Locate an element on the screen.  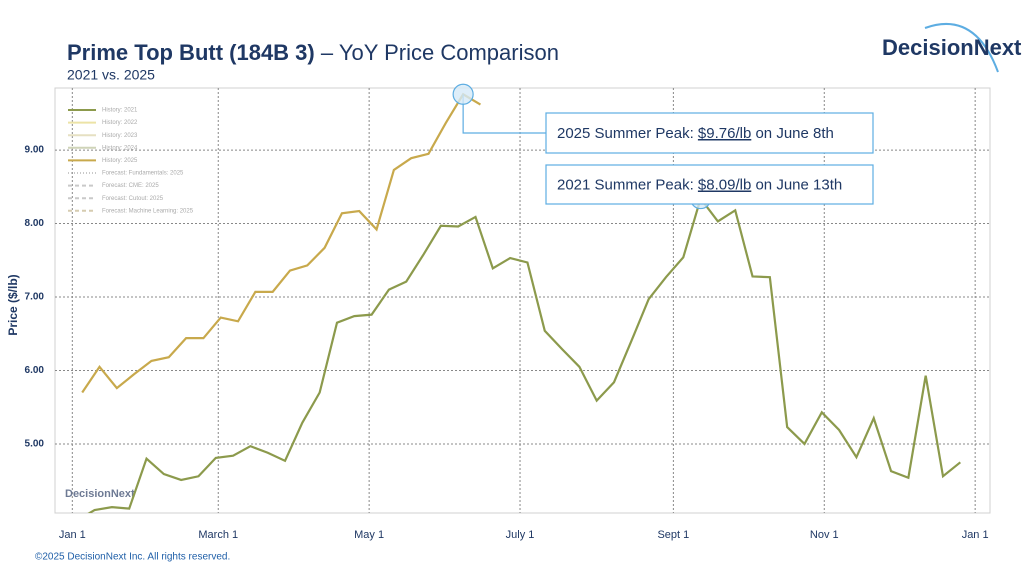
legend-label: History: 2023 is located at coordinates (120, 136).